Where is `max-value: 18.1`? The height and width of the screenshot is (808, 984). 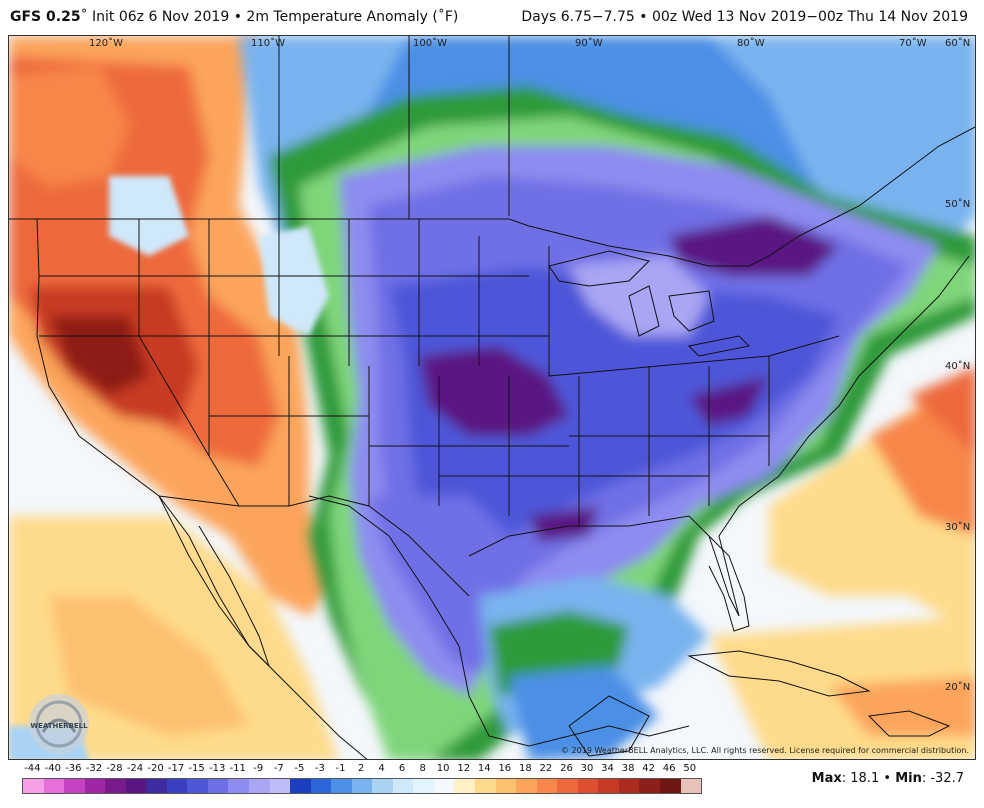 max-value: 18.1 is located at coordinates (865, 778).